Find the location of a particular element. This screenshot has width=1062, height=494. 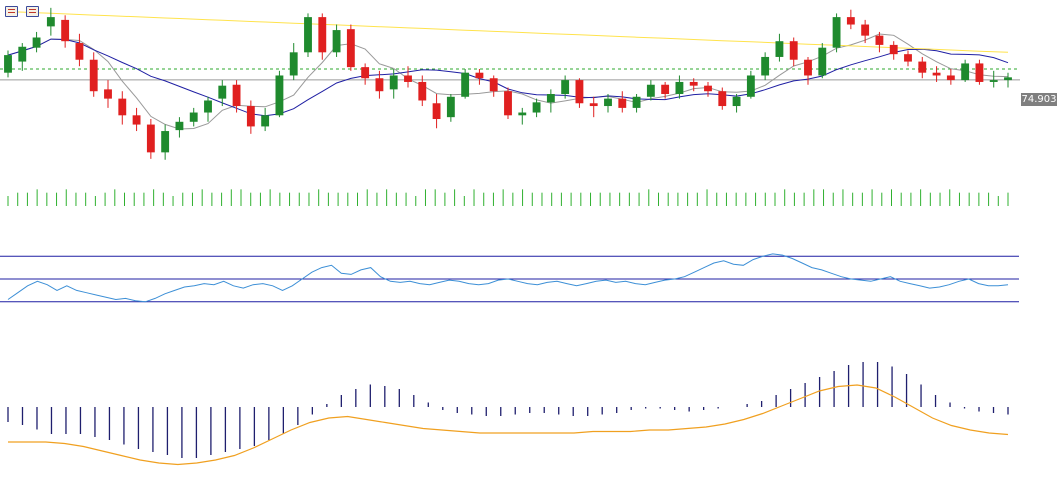

rsi-line is located at coordinates (508, 278).